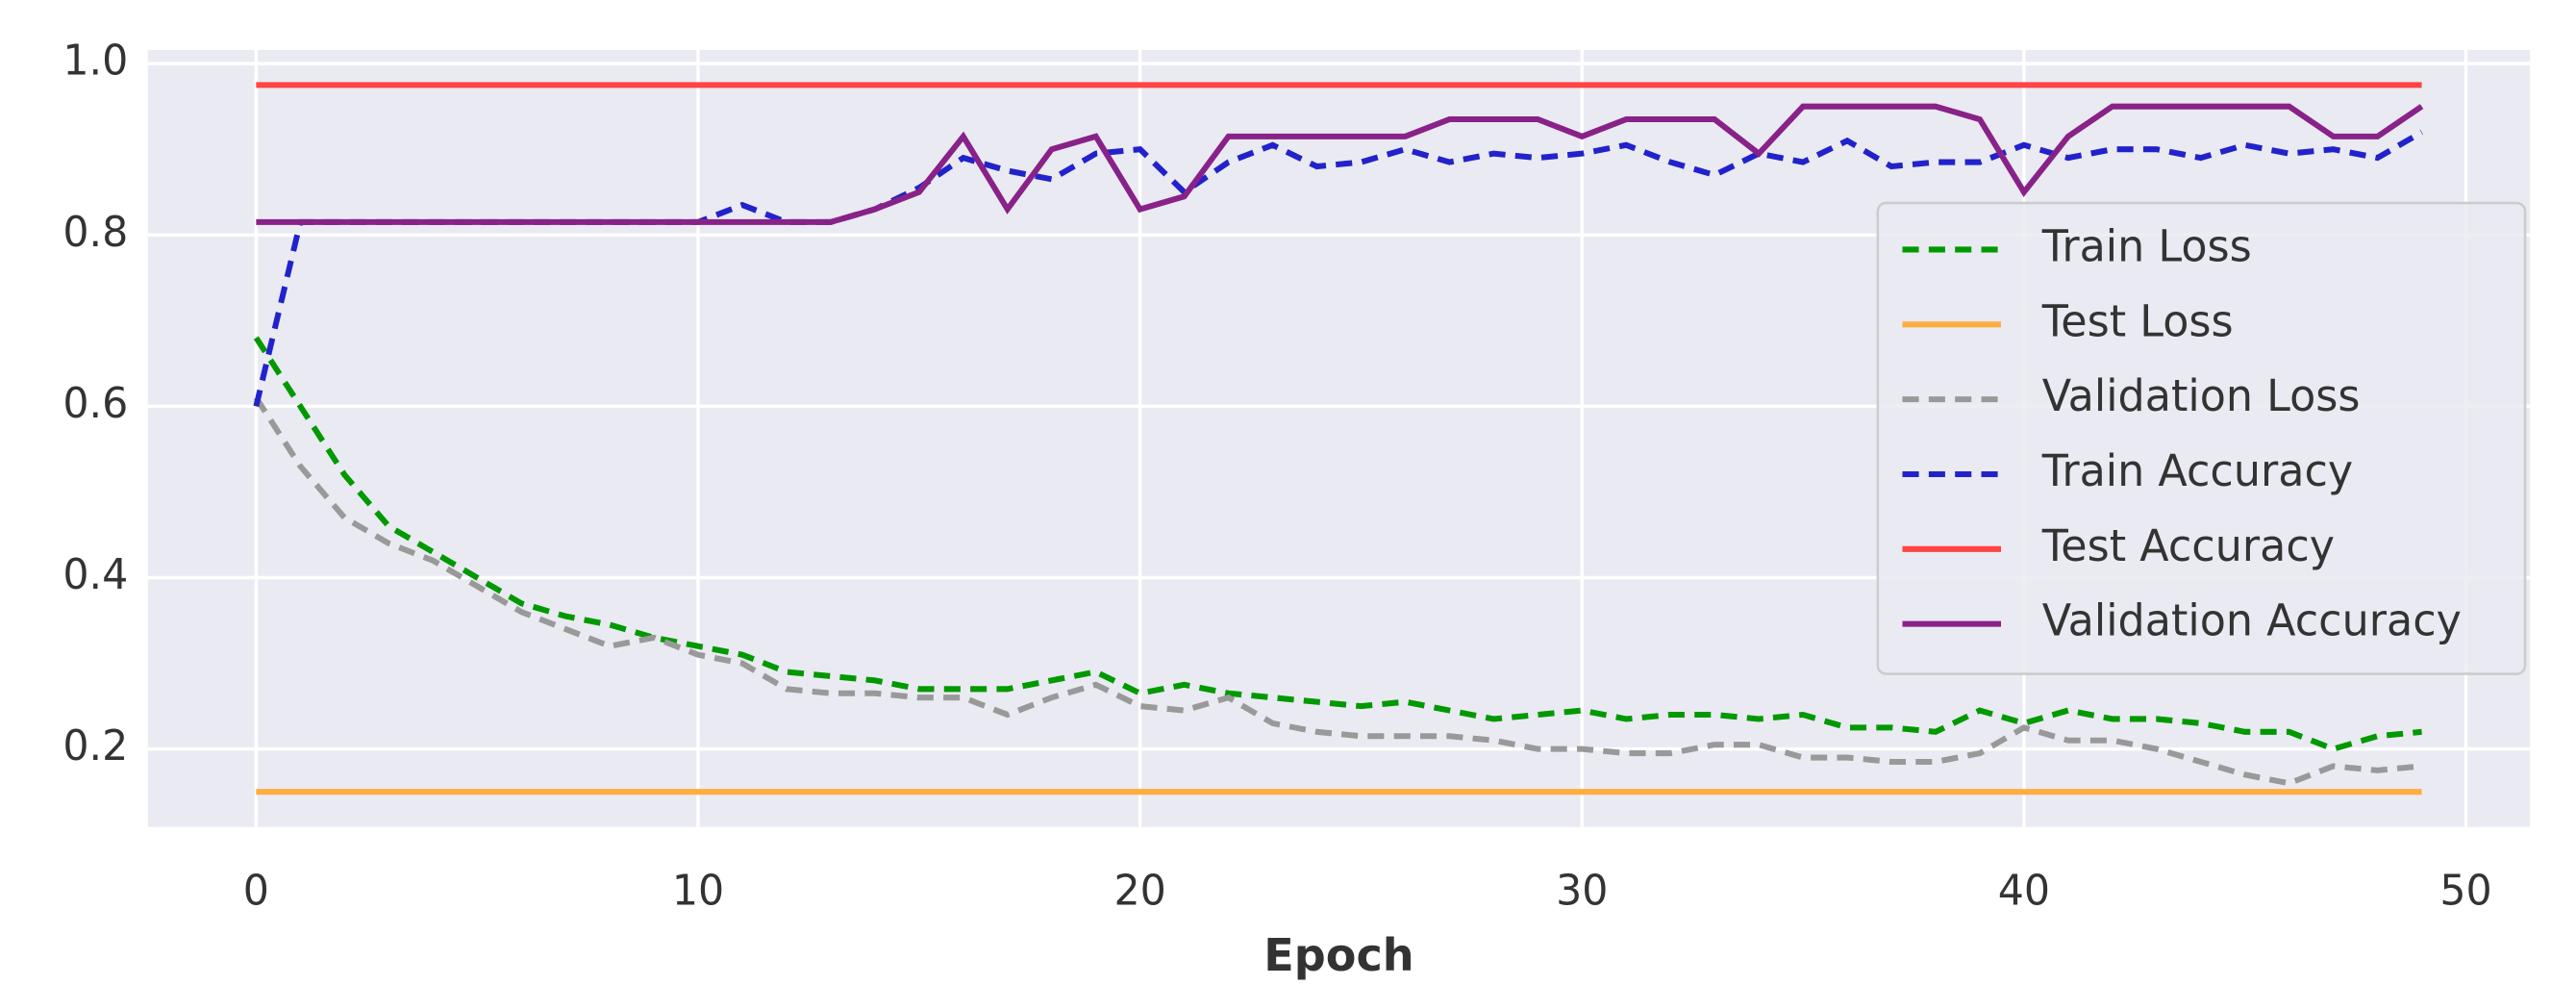  What do you see at coordinates (2465, 891) in the screenshot?
I see `x-tick-label: 50` at bounding box center [2465, 891].